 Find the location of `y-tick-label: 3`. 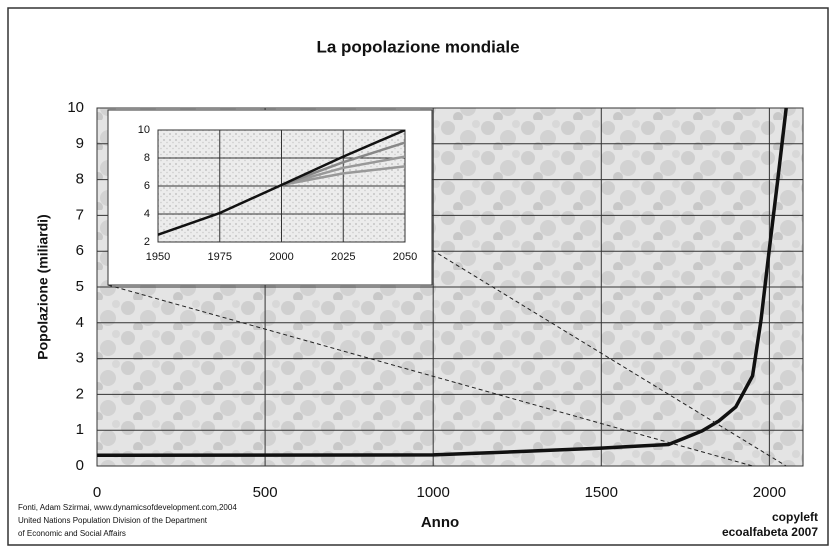

y-tick-label: 3 is located at coordinates (80, 358).